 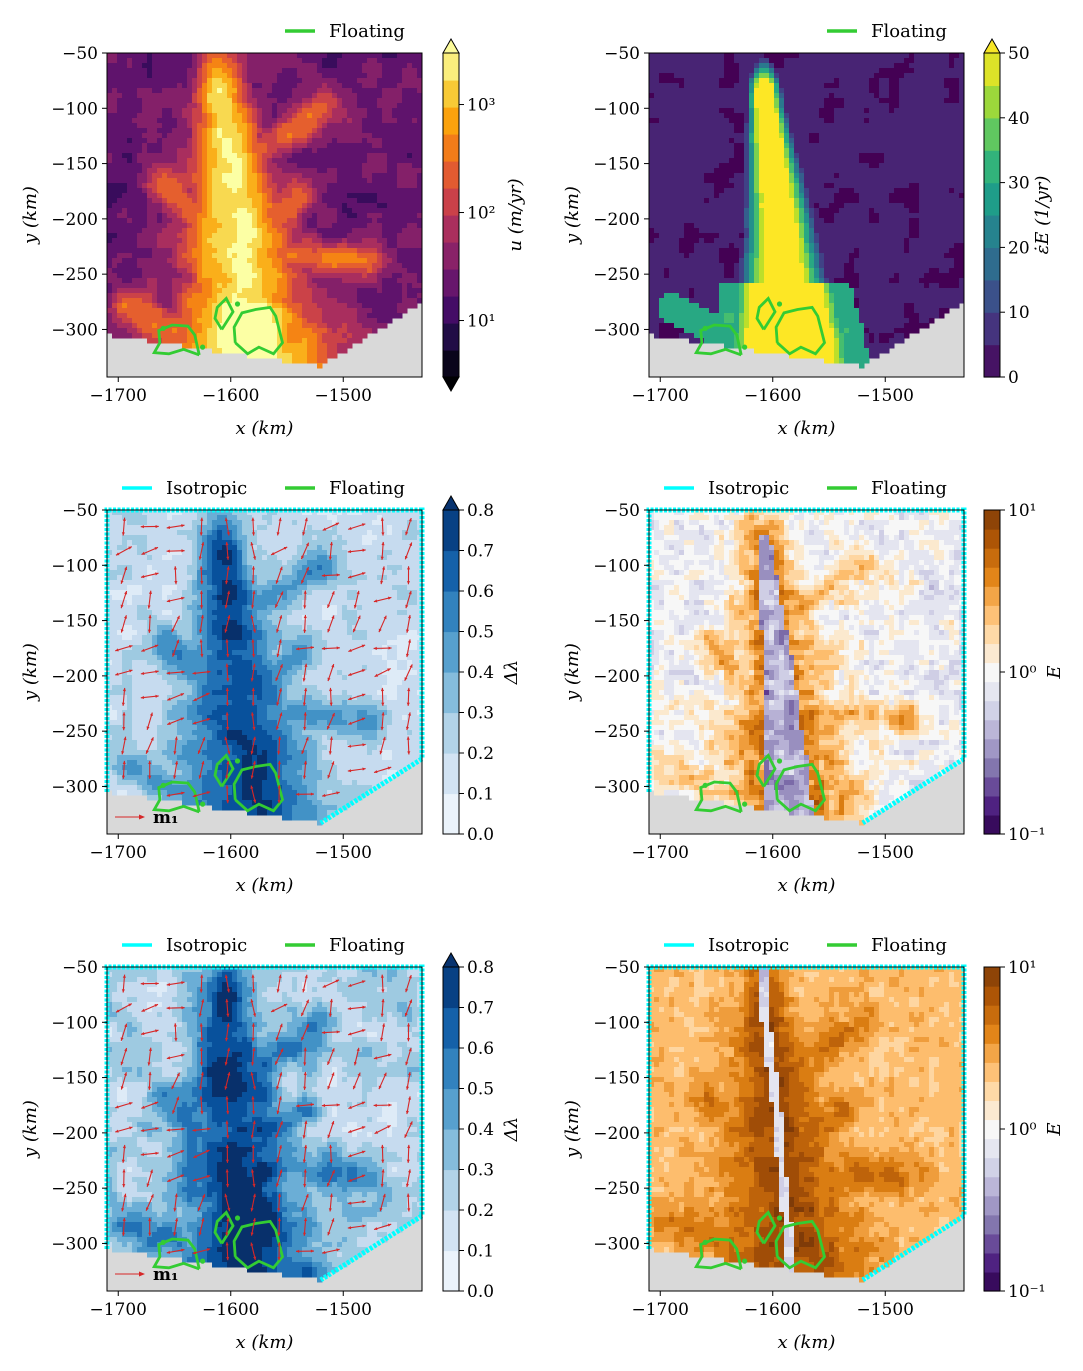 What do you see at coordinates (885, 396) in the screenshot?
I see `x-tick-label: −1500` at bounding box center [885, 396].